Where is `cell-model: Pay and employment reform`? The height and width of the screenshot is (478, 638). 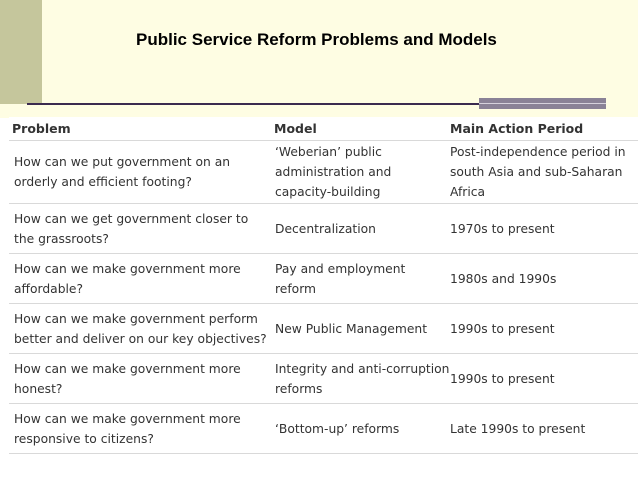 cell-model: Pay and employment reform is located at coordinates (340, 278).